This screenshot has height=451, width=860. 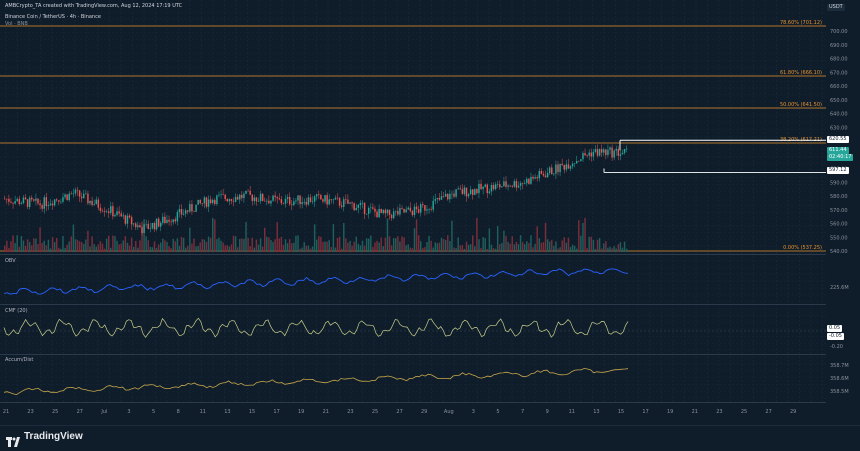 What do you see at coordinates (6, 412) in the screenshot?
I see `time-tick-label: 21` at bounding box center [6, 412].